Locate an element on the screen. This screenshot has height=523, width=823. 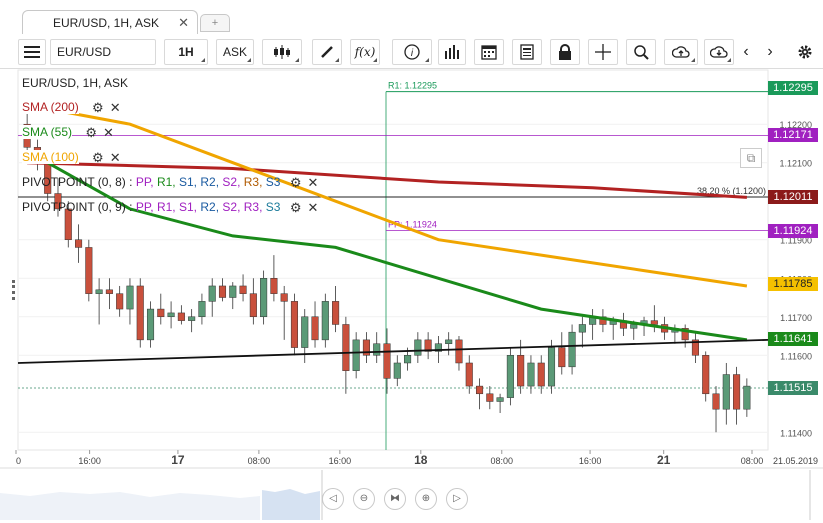
symbol-input: EUR/USD is located at coordinates (103, 52).